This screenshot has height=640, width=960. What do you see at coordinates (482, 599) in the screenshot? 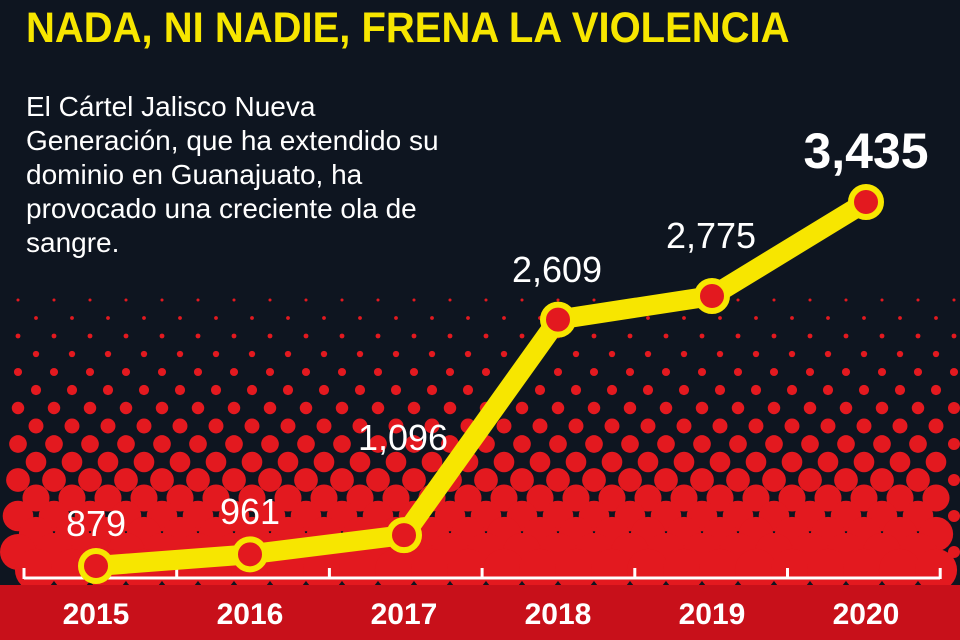
I see `x-axis: 2015 2016 2017 2018 2019 2020` at bounding box center [482, 599].